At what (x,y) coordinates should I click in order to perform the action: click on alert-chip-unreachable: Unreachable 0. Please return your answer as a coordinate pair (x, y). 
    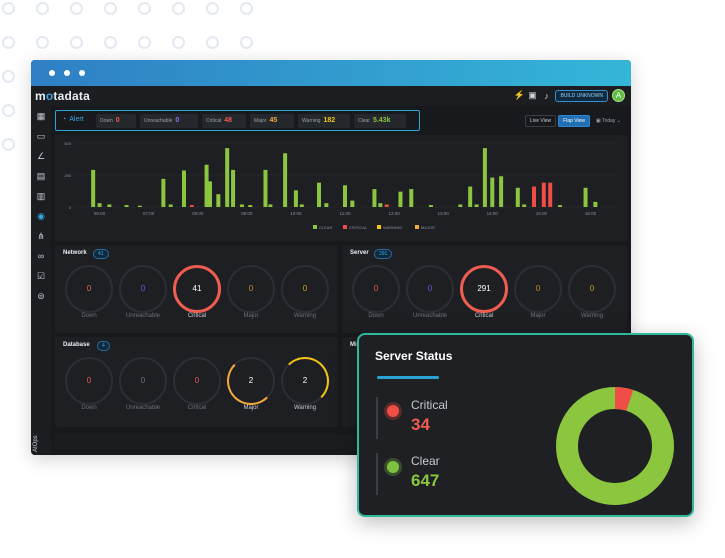
    Looking at the image, I should click on (169, 121).